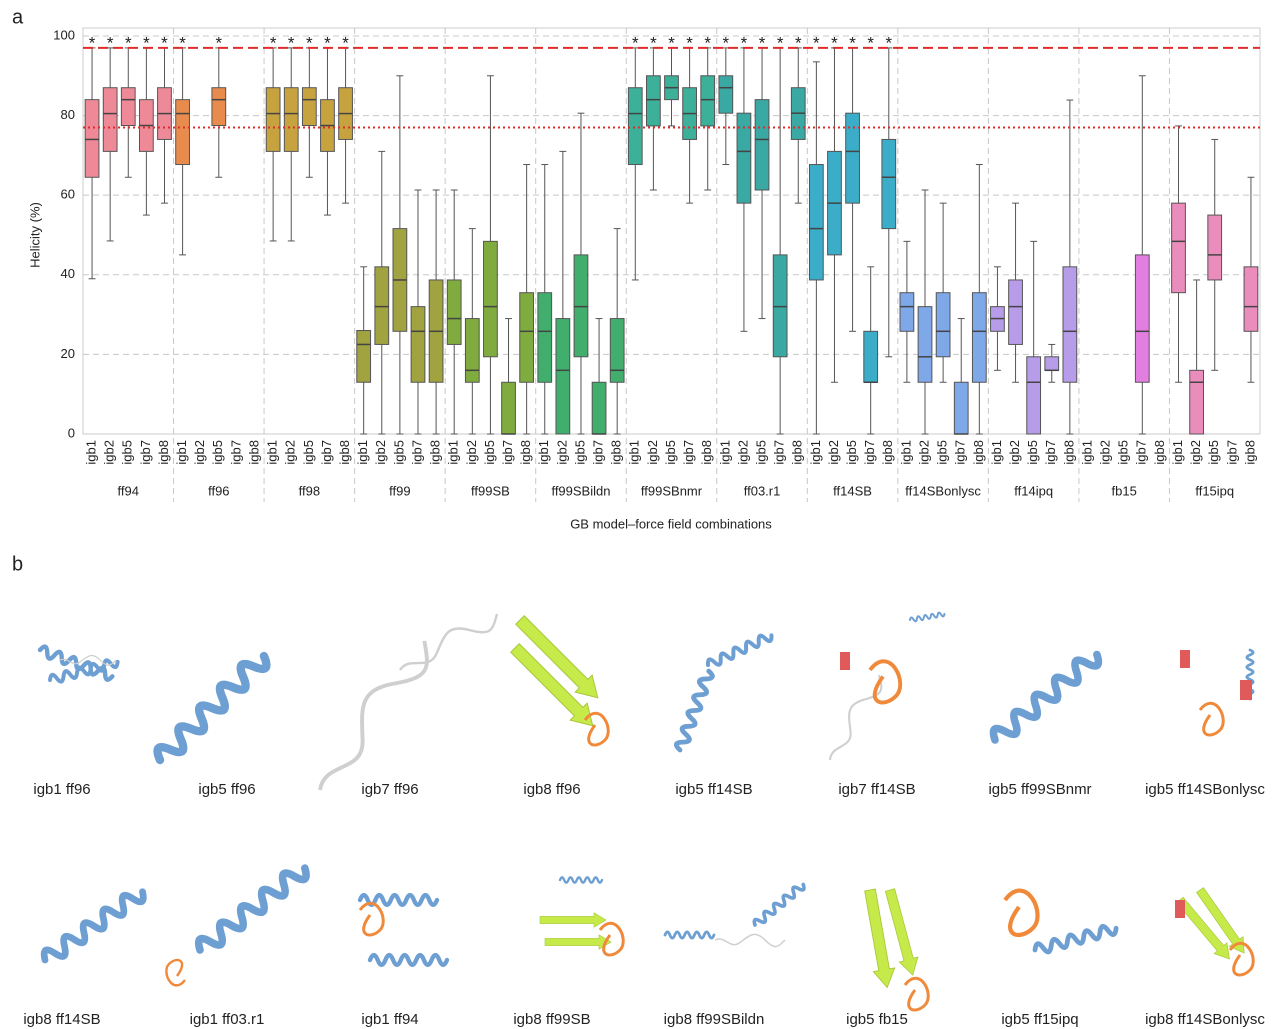 Image resolution: width=1274 pixels, height=1029 pixels. Describe the element at coordinates (128, 490) in the screenshot. I see `group-label: ff94` at that location.